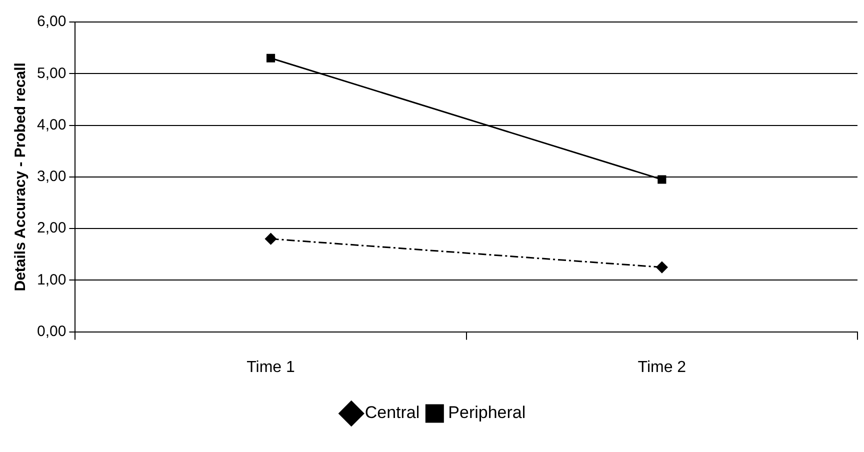 Image resolution: width=864 pixels, height=452 pixels. Describe the element at coordinates (392, 412) in the screenshot. I see `legend-label: Central` at that location.